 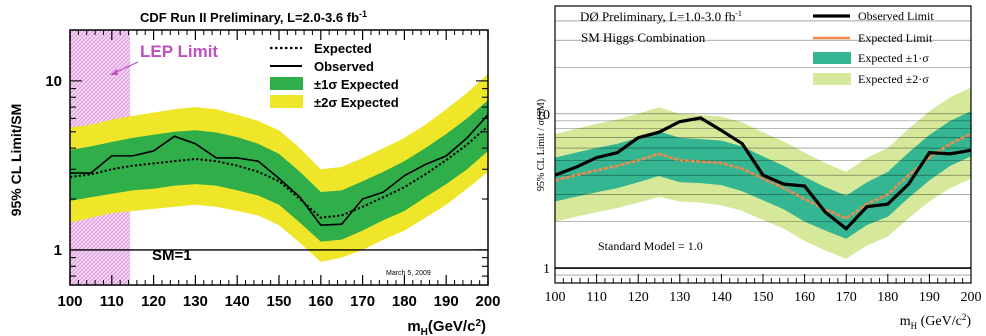 What do you see at coordinates (541, 145) in the screenshot?
I see `d0-y-axis-label: 95% CL Limit / σ(SM)` at bounding box center [541, 145].